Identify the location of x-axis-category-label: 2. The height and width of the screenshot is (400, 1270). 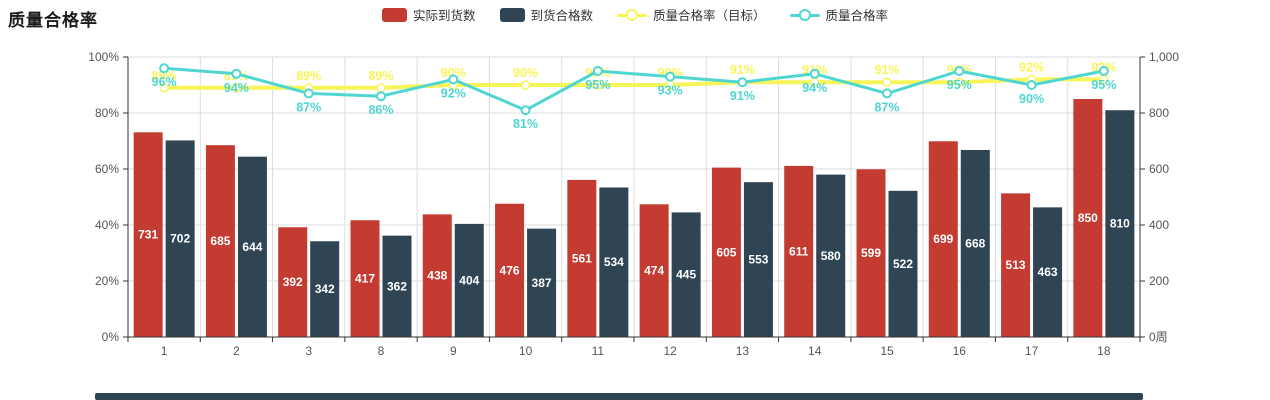
(236, 351).